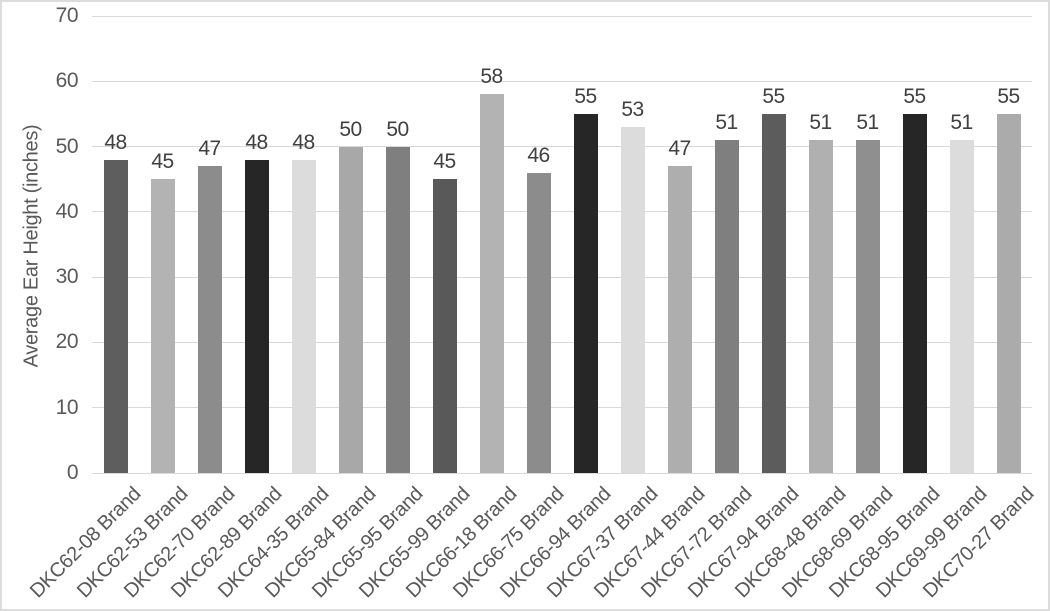 The width and height of the screenshot is (1050, 611). Describe the element at coordinates (931, 309) in the screenshot. I see `bar-slot: 51 DKC69-99 Brand` at that location.